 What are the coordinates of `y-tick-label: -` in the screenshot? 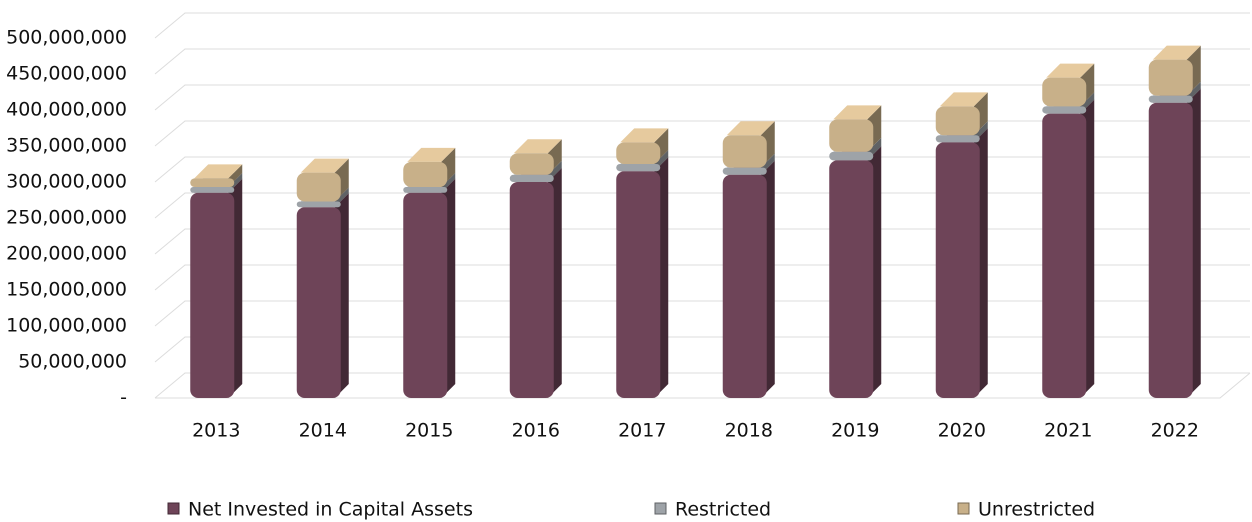 It's located at (123, 398).